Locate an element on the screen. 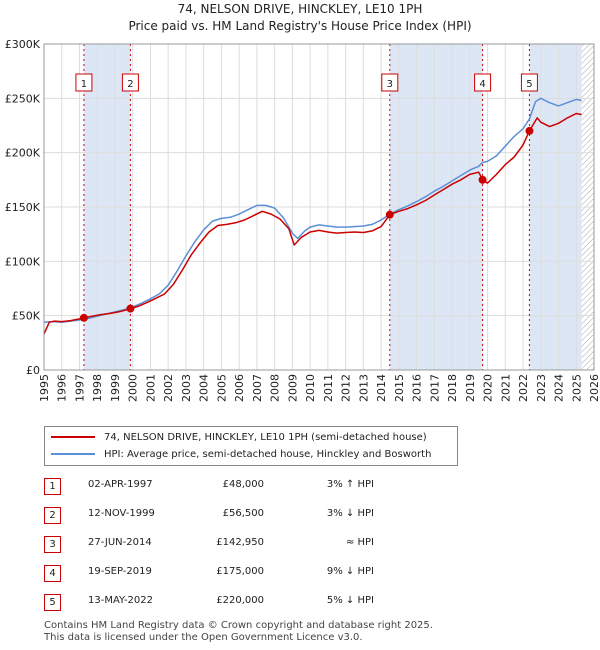  y-tick-label: £300K is located at coordinates (23, 44).